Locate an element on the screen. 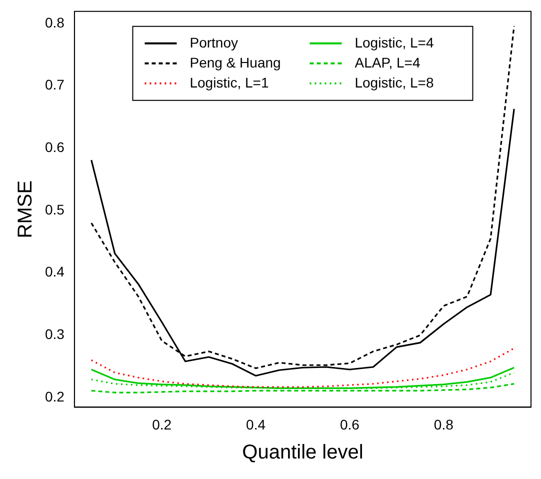 The height and width of the screenshot is (479, 541). y-tick-label: 0.4 is located at coordinates (54, 272).